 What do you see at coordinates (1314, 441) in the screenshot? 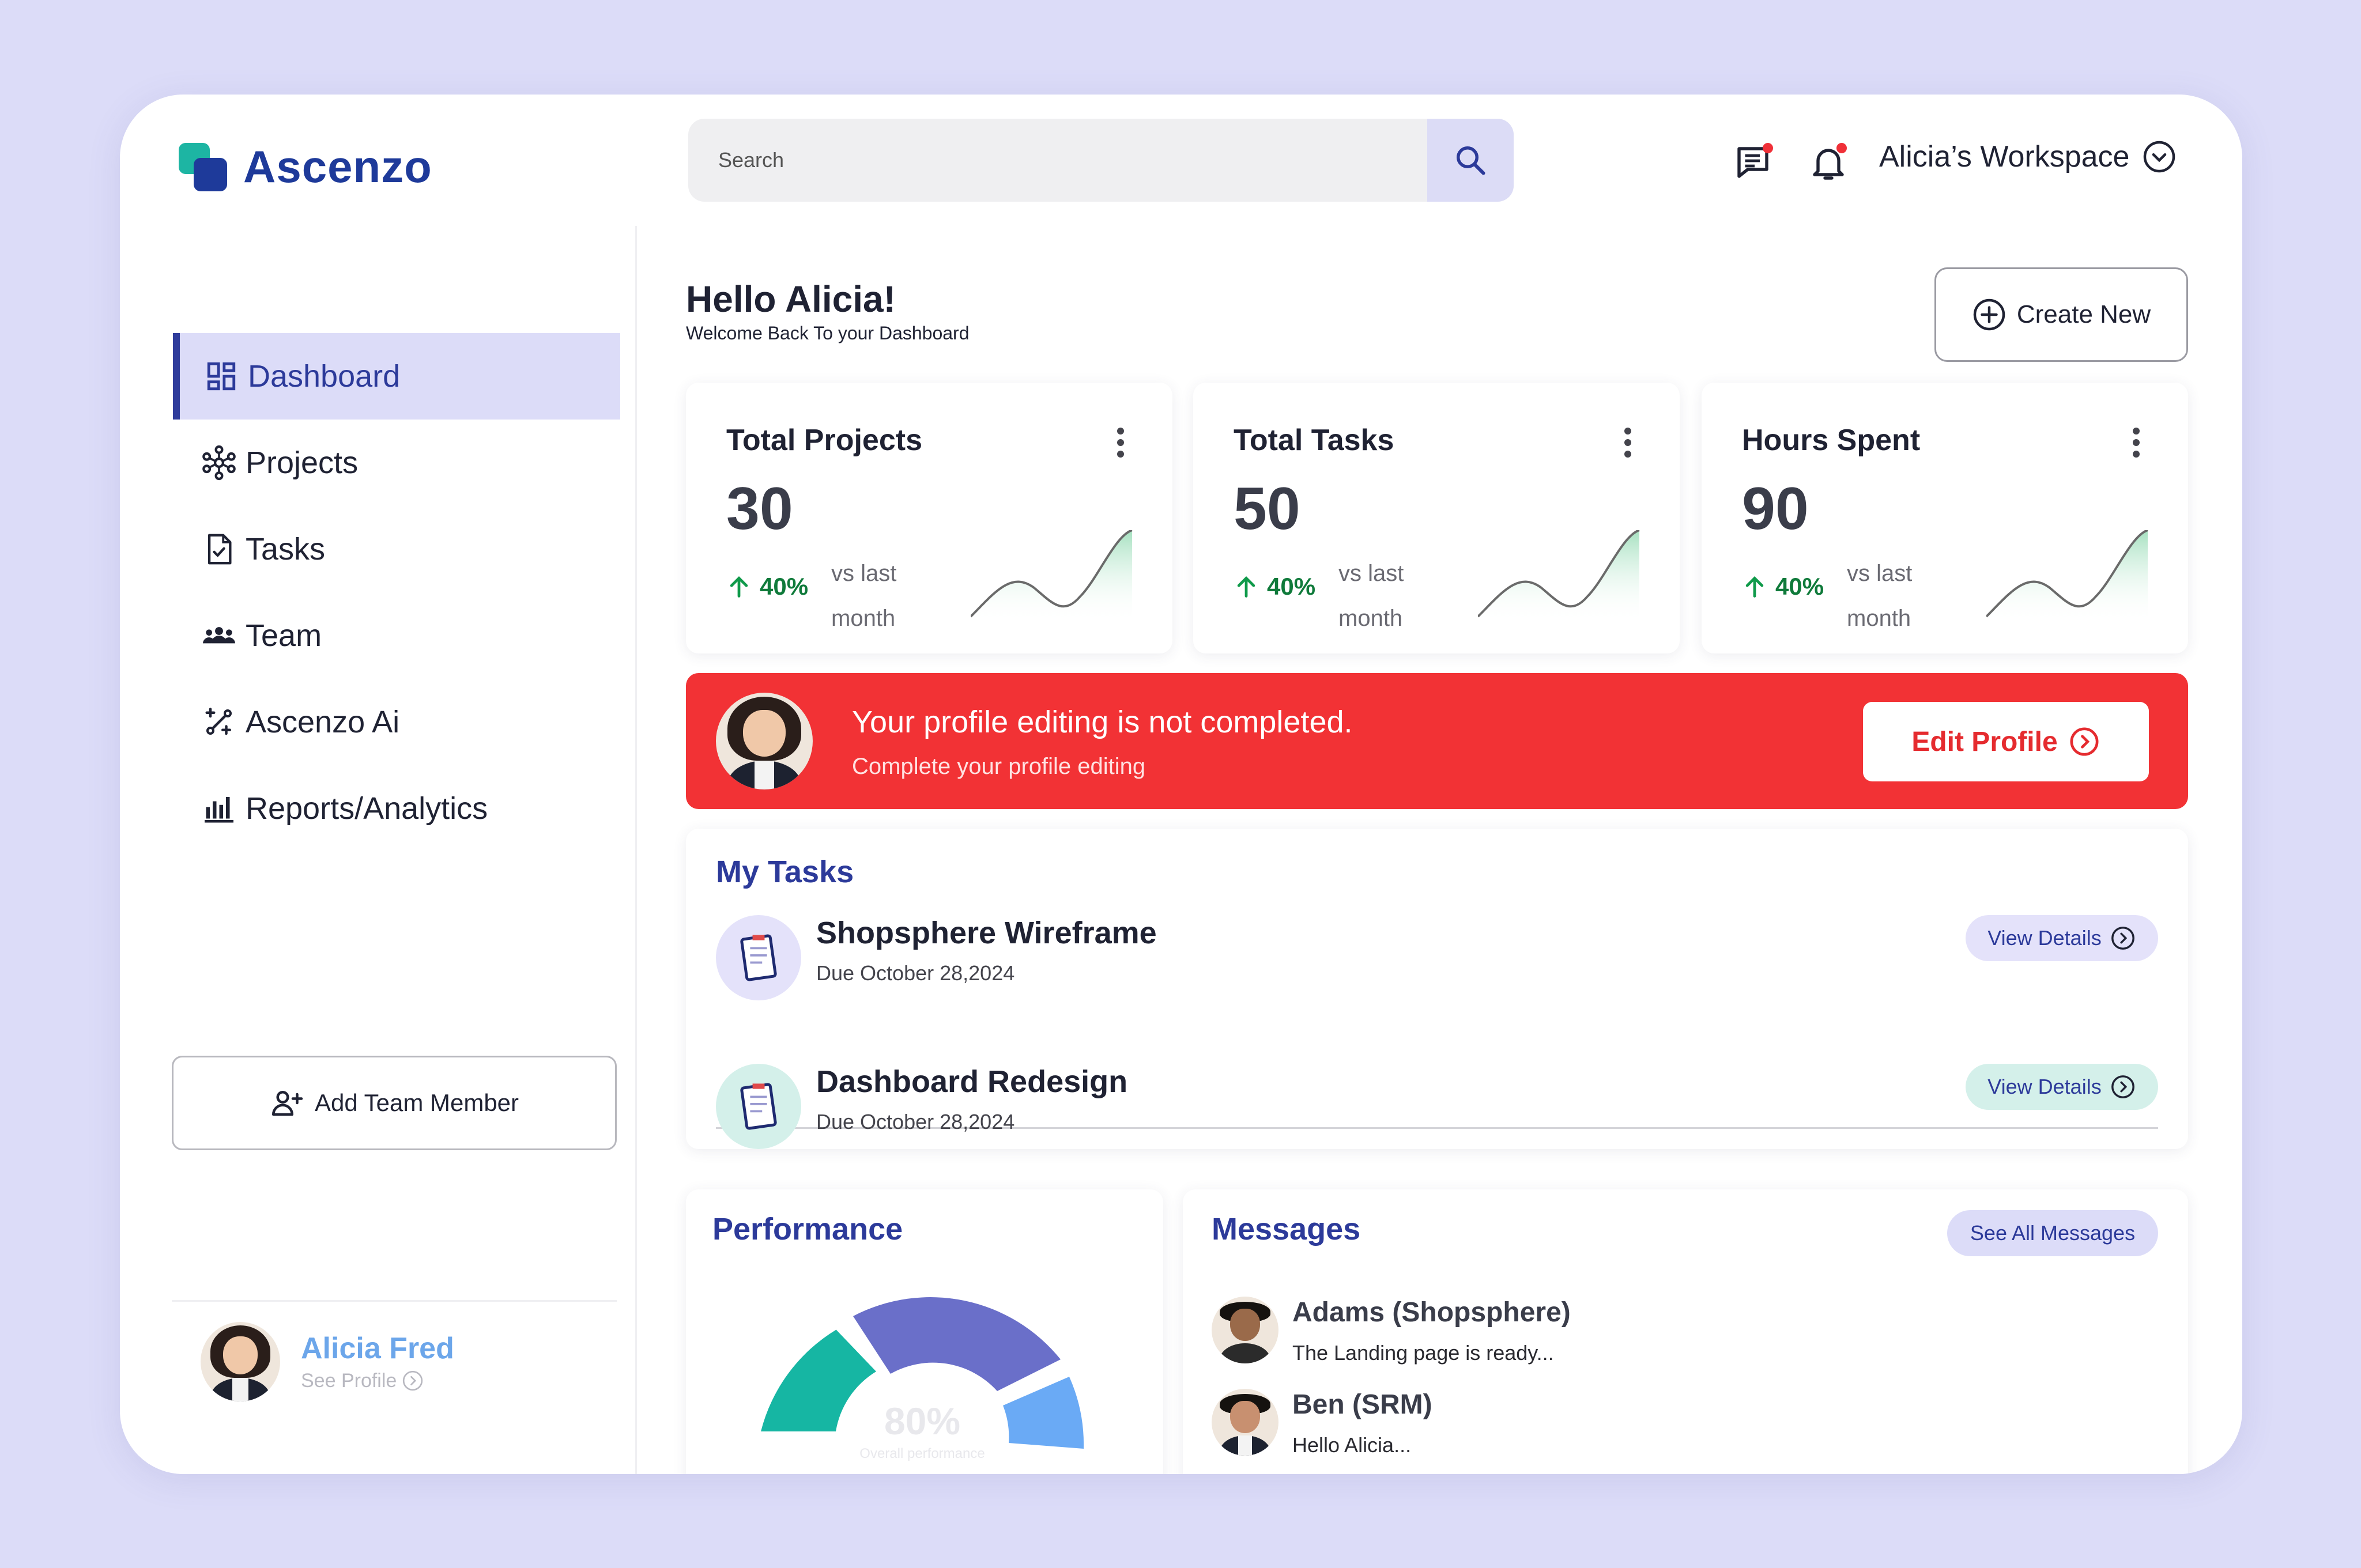
I see `stat-title: Total Tasks` at bounding box center [1314, 441].